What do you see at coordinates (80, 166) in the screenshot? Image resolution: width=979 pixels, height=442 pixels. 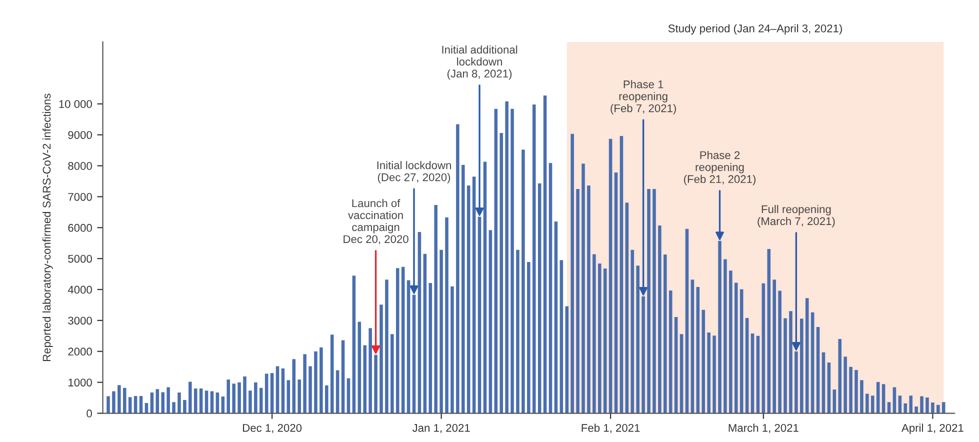 I see `y-tick-label: 8000` at bounding box center [80, 166].